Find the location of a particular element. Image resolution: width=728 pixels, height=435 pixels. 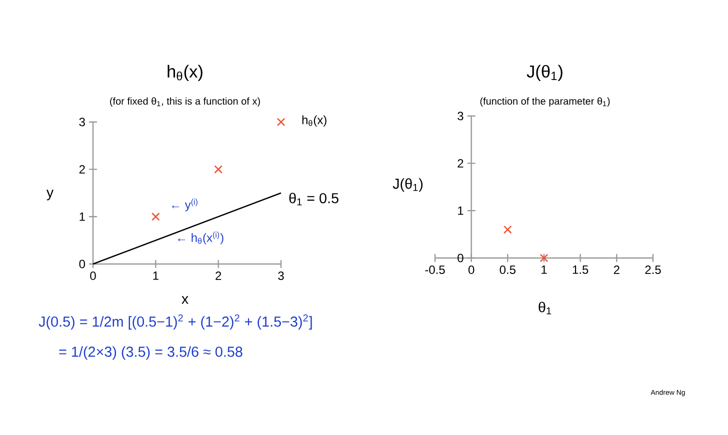

text: = 1/(2×3) (3.5) = 3.5/6 ≈ 0.58 is located at coordinates (150, 353).